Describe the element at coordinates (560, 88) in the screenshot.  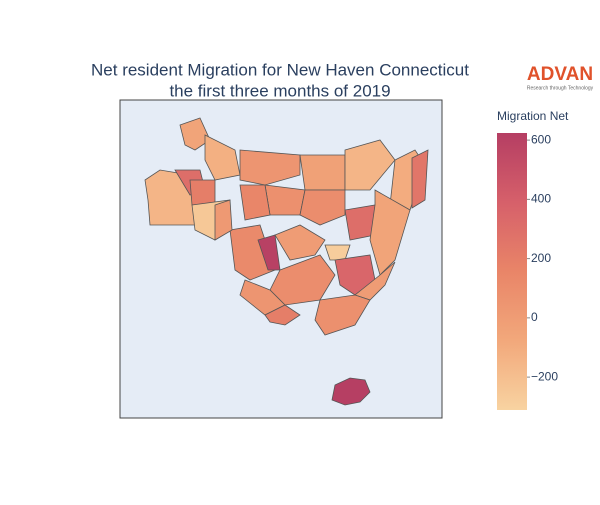
I see `logo-tagline: Research through Technology` at that location.